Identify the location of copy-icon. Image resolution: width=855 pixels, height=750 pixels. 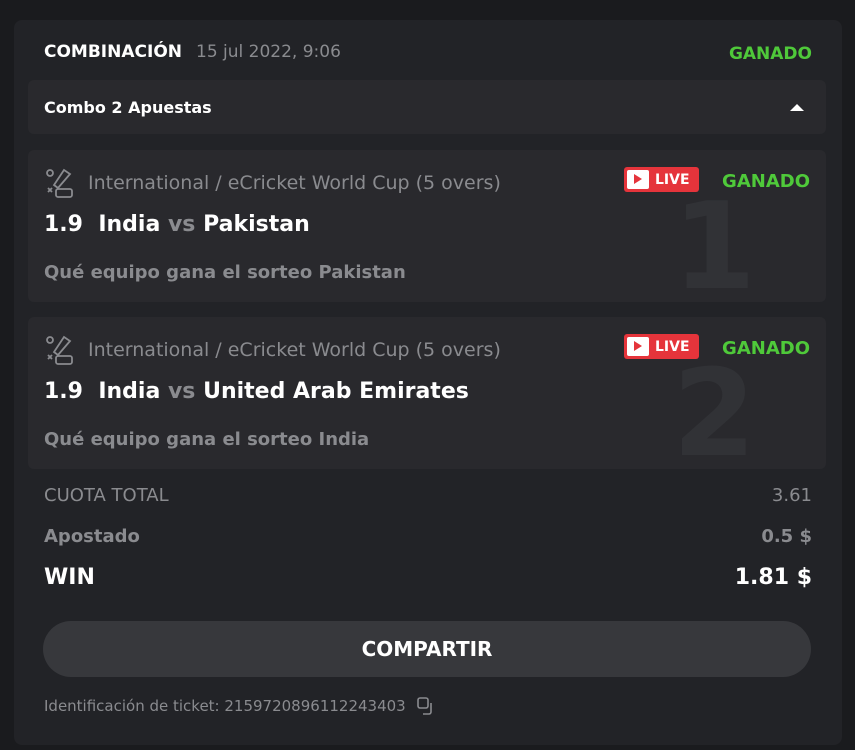
(426, 706).